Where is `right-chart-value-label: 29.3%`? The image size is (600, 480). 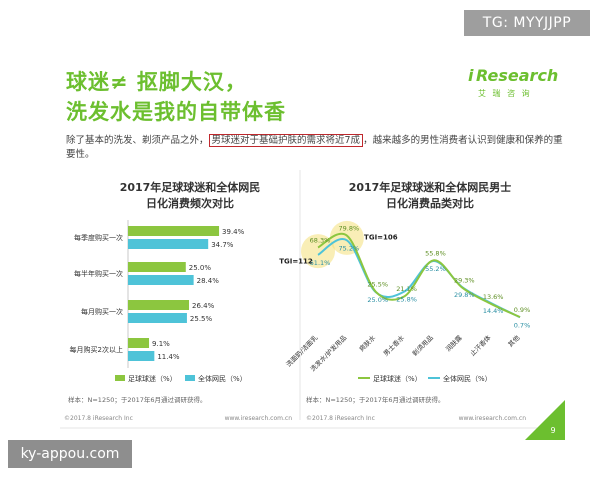
right-chart-value-label: 29.3% is located at coordinates (464, 281).